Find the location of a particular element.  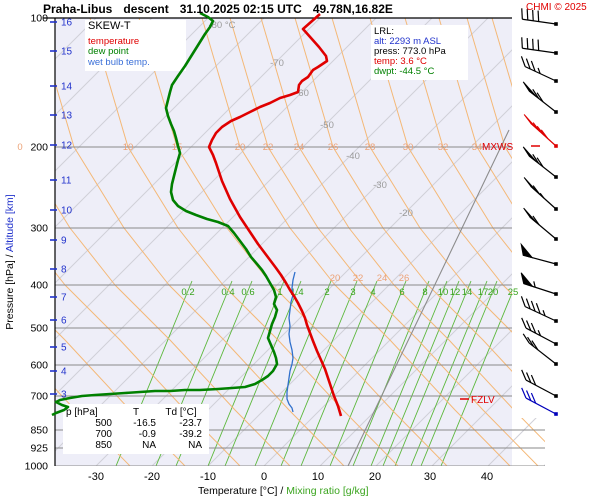

lrl-title: LRL: is located at coordinates (384, 31).